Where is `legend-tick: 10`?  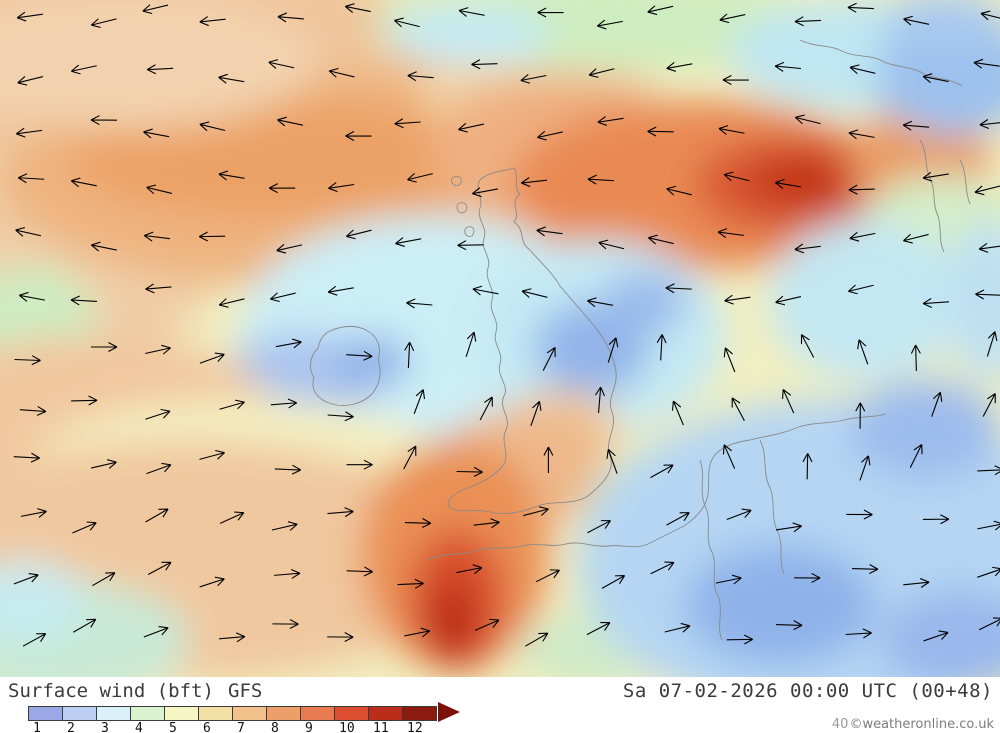 legend-tick: 10 is located at coordinates (347, 727).